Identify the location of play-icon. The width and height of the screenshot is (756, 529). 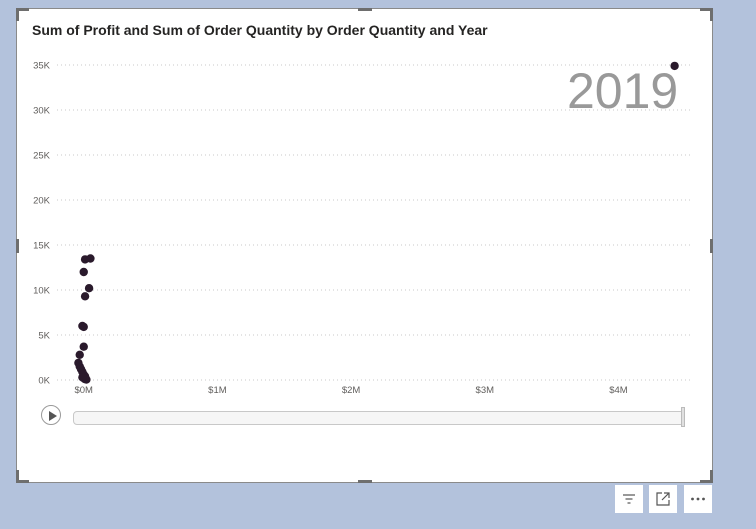
(53, 415).